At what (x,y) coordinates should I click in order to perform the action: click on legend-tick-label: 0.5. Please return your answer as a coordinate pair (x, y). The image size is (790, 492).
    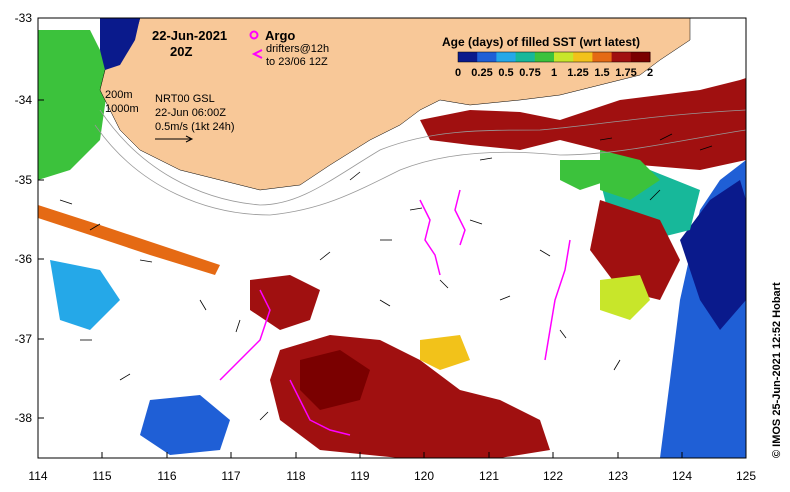
    Looking at the image, I should click on (505, 73).